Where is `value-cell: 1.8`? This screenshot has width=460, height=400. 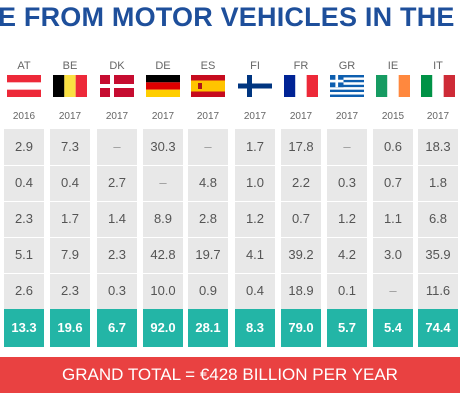 value-cell: 1.8 is located at coordinates (438, 182).